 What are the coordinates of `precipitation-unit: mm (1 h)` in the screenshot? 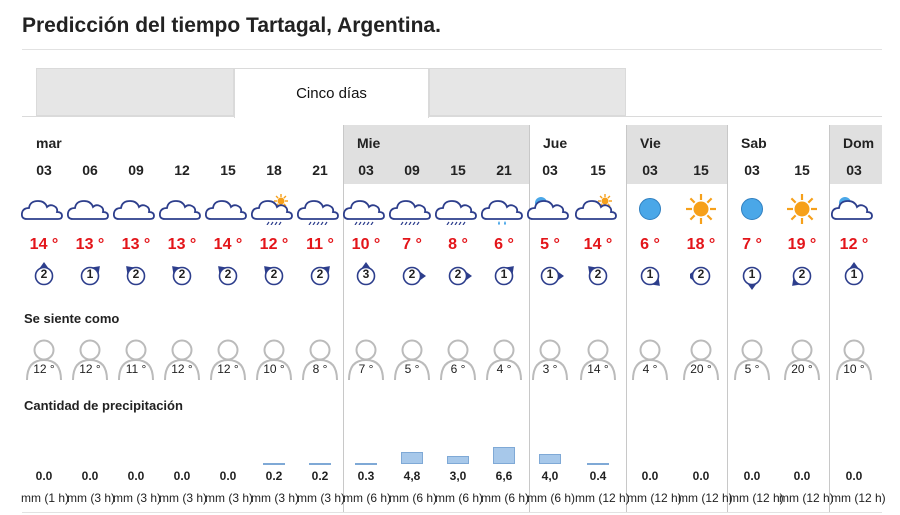 It's located at (45, 498).